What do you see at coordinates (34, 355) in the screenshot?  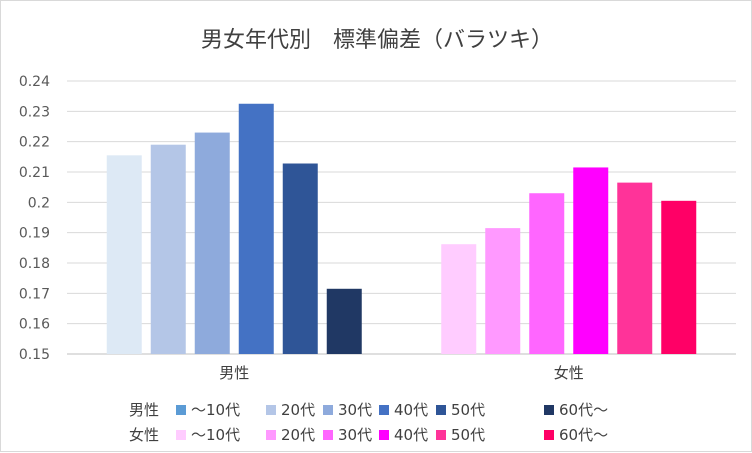 I see `y-tick-label: 0.15` at bounding box center [34, 355].